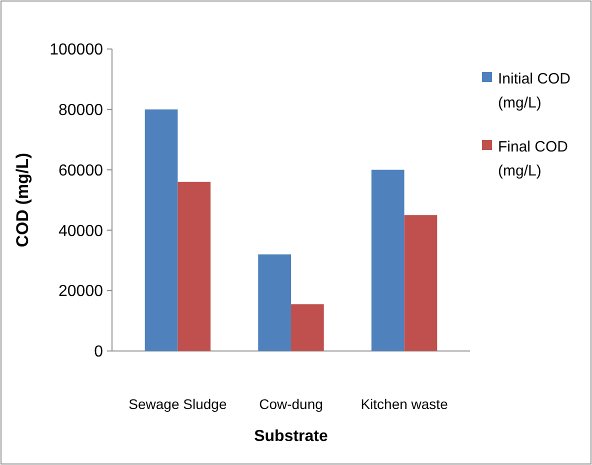  I want to click on x-tick-label: Sewage Sludge, so click(177, 404).